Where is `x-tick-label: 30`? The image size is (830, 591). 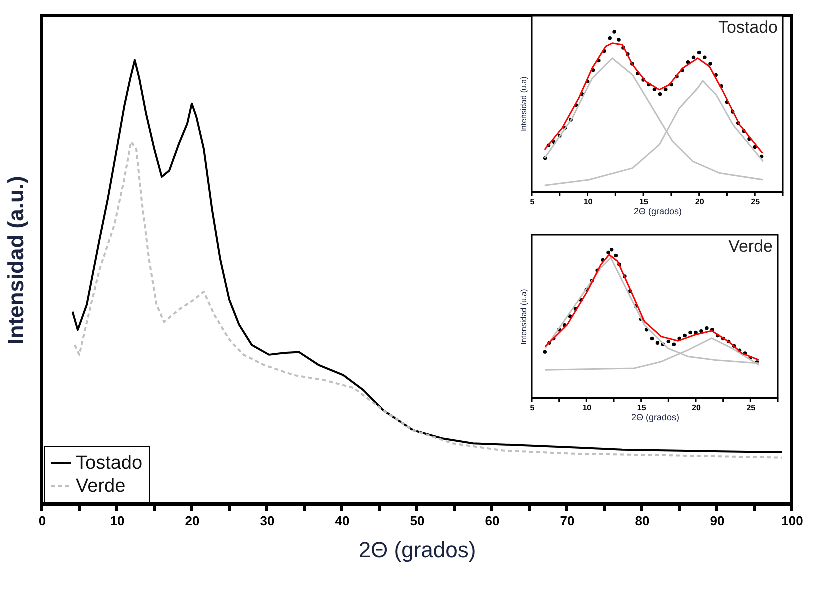
x-tick-label: 30 is located at coordinates (267, 521).